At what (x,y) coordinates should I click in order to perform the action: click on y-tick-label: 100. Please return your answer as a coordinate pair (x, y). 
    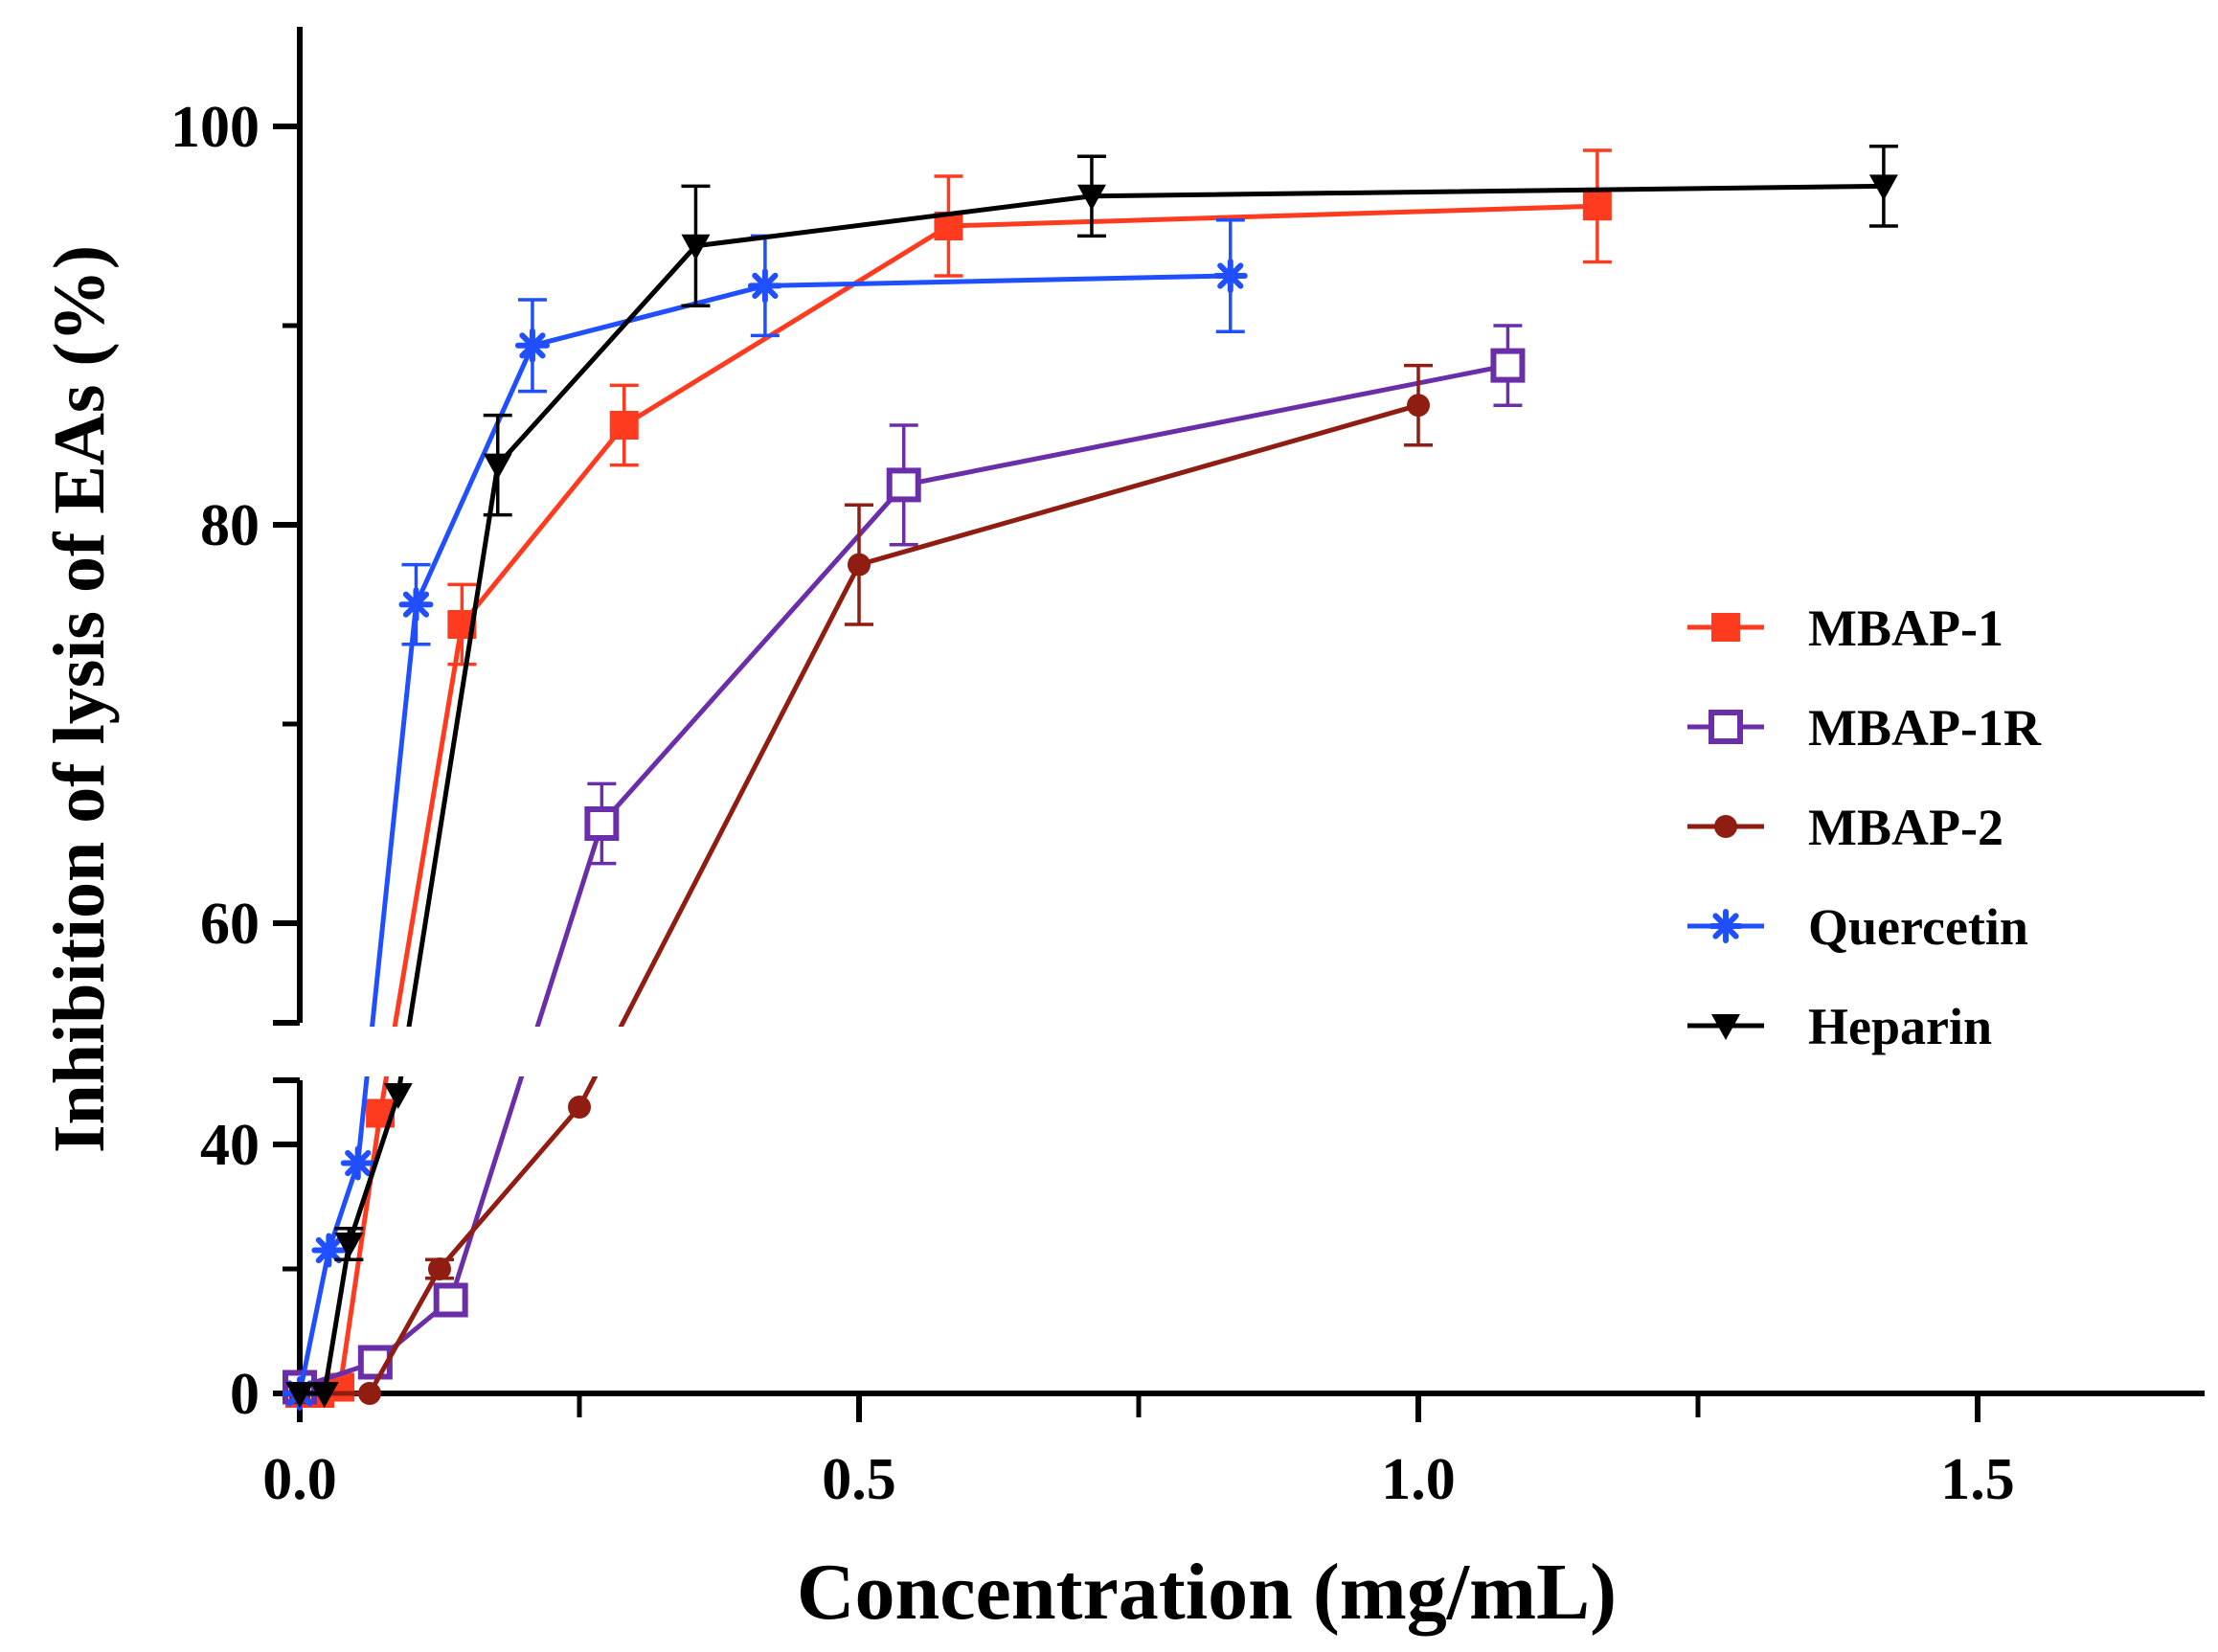
    Looking at the image, I should click on (215, 128).